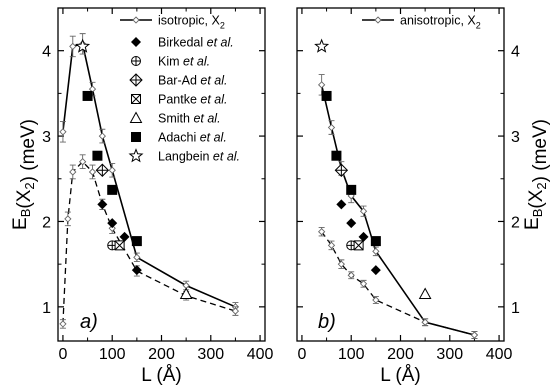 Image resolution: width=554 pixels, height=388 pixels. I want to click on legend-entry-theory: isotropic, X2, so click(191, 22).